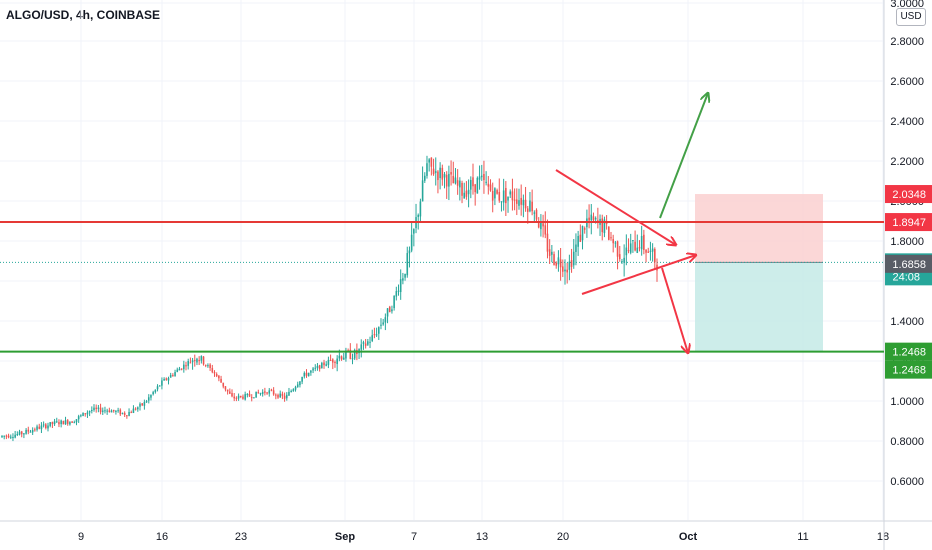  What do you see at coordinates (911, 17) in the screenshot?
I see `currency-button: USD` at bounding box center [911, 17].